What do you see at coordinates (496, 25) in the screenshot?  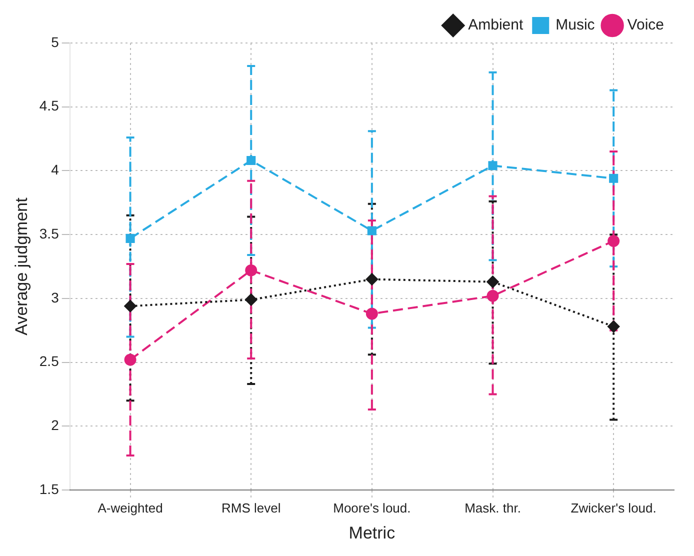 I see `legend-label: Ambient` at bounding box center [496, 25].